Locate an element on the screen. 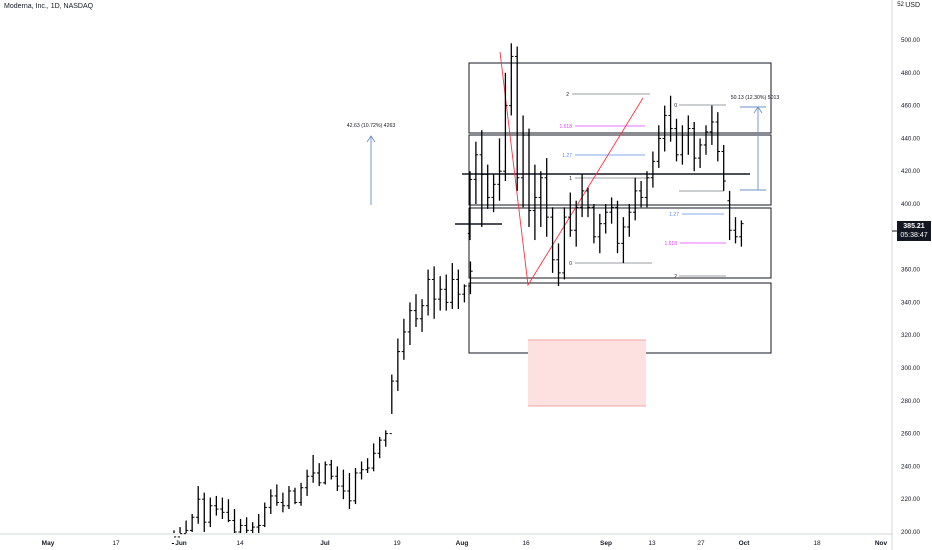  range-box-lower-middle is located at coordinates (620, 243).